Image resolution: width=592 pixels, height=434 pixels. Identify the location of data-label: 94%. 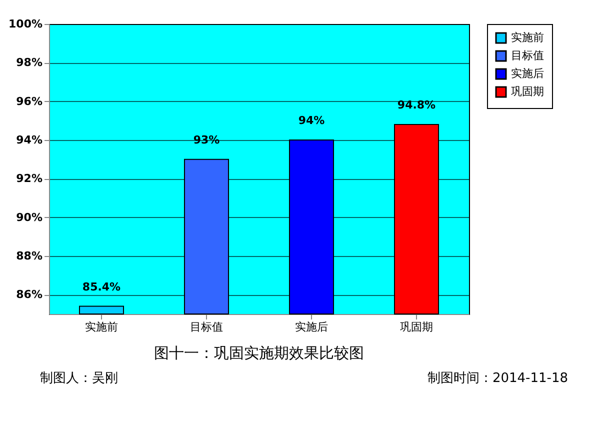
(311, 120).